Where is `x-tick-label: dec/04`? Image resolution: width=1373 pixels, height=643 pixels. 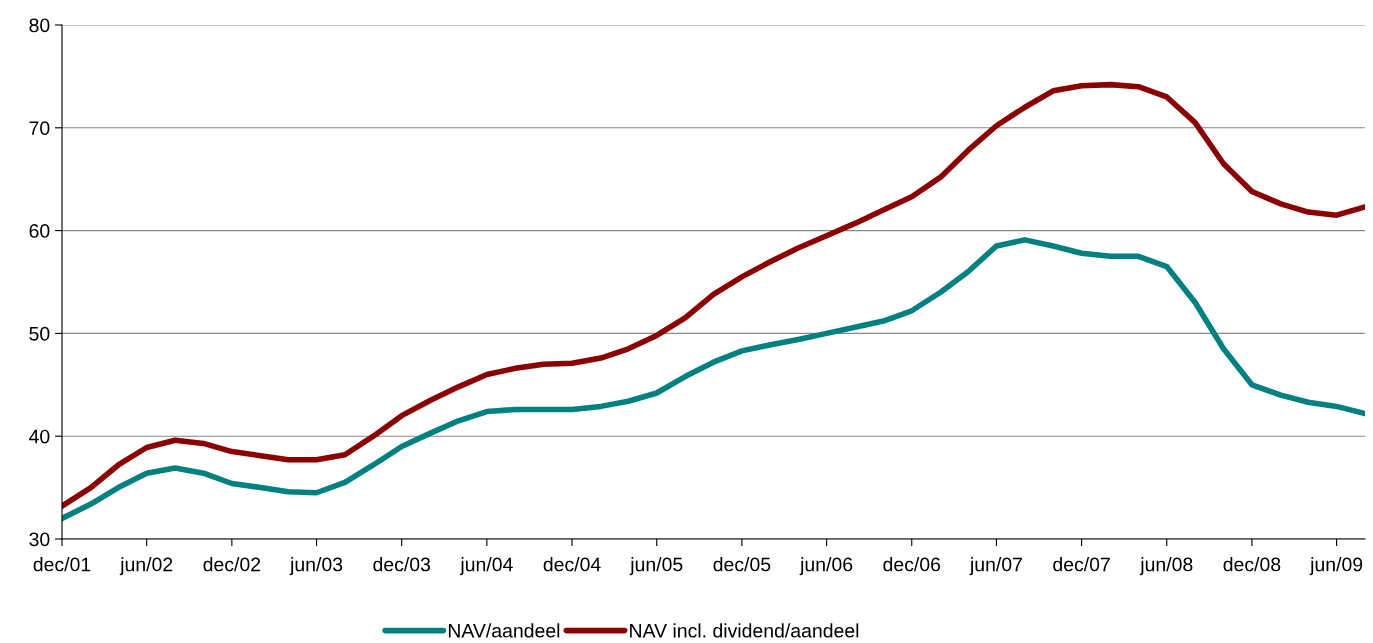
x-tick-label: dec/04 is located at coordinates (572, 564).